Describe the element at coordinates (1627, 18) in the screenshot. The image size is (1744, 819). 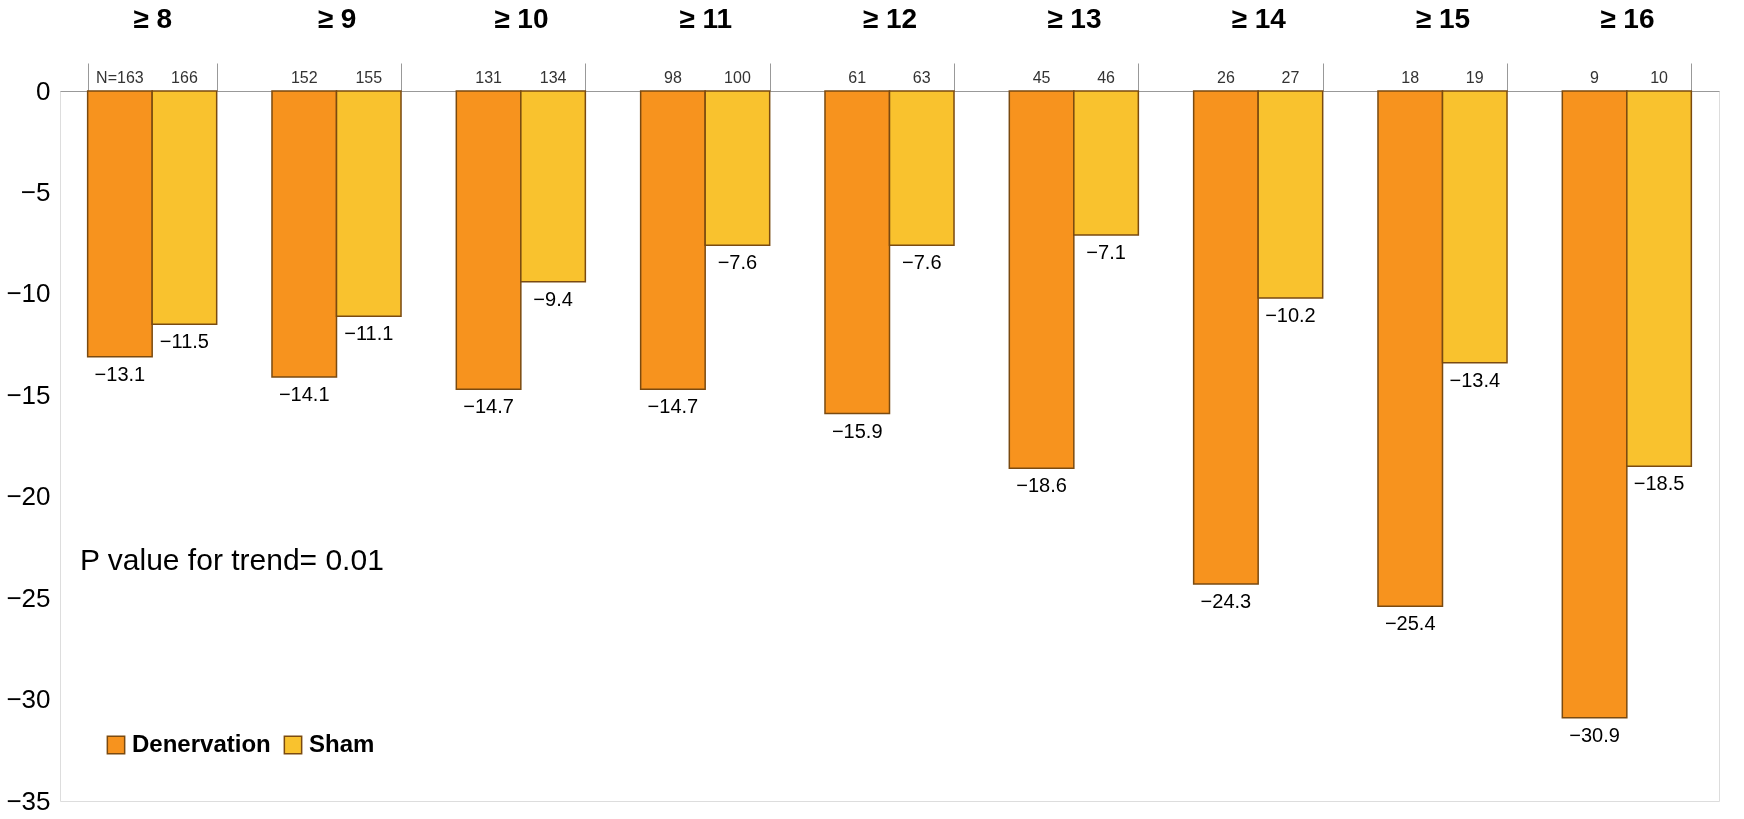
I see `x-tick-label: ≥ 16` at that location.